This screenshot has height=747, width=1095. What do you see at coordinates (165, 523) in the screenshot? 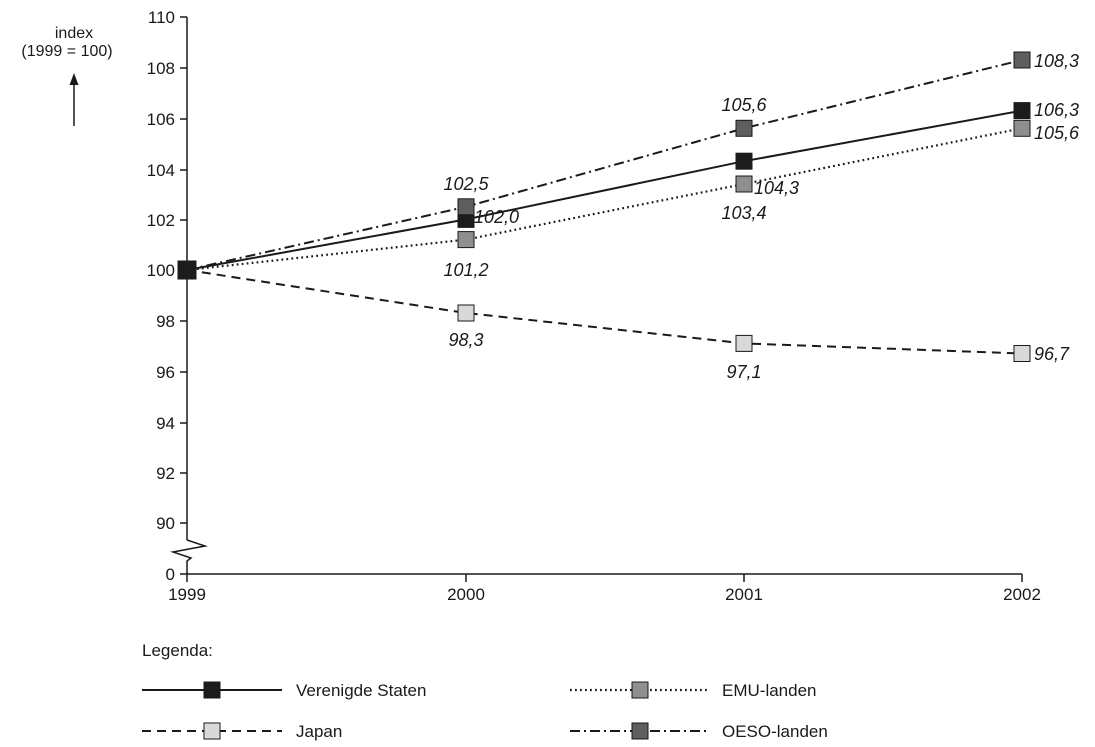
I see `y-tick-label: 90` at bounding box center [165, 523].